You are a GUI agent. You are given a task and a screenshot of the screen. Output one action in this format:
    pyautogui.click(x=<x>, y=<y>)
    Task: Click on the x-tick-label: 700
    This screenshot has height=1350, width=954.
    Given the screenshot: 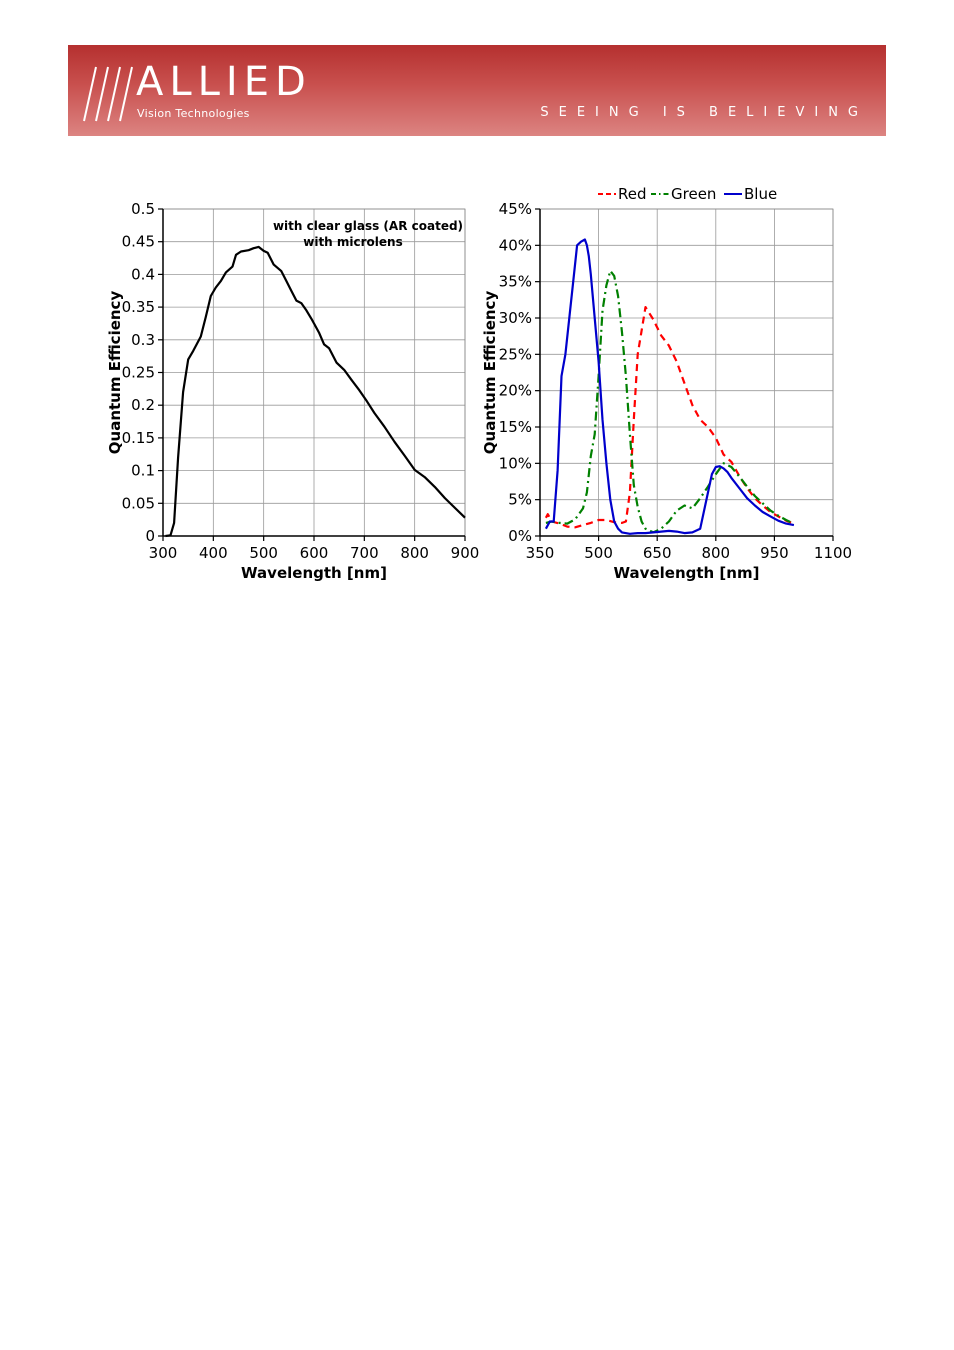 What is the action you would take?
    pyautogui.click(x=364, y=553)
    